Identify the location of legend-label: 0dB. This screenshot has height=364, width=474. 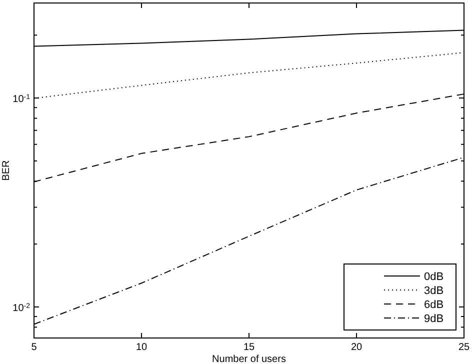
(434, 277).